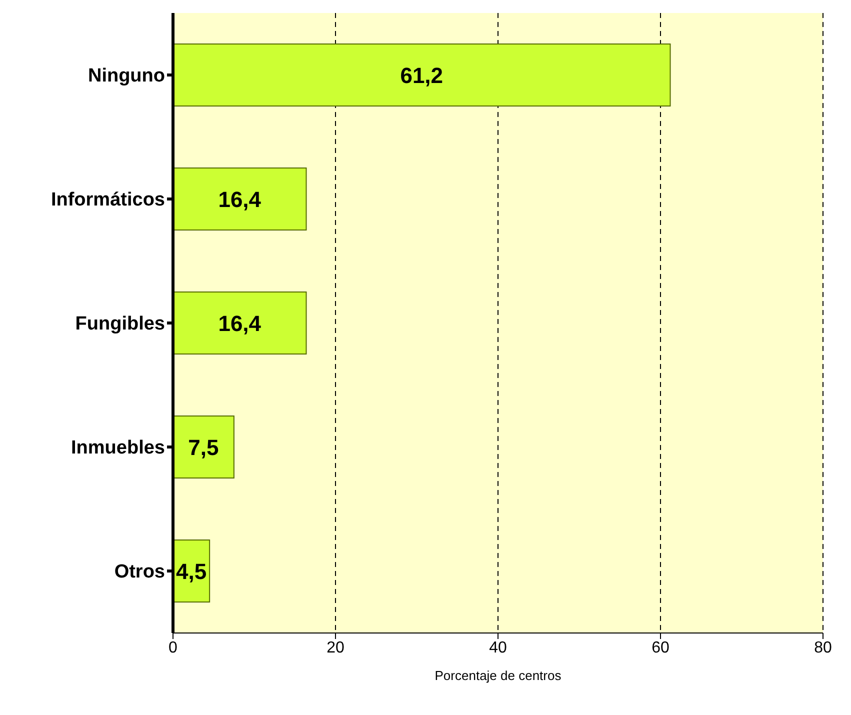  What do you see at coordinates (107, 200) in the screenshot?
I see `y-tick-label: Informáticos` at bounding box center [107, 200].